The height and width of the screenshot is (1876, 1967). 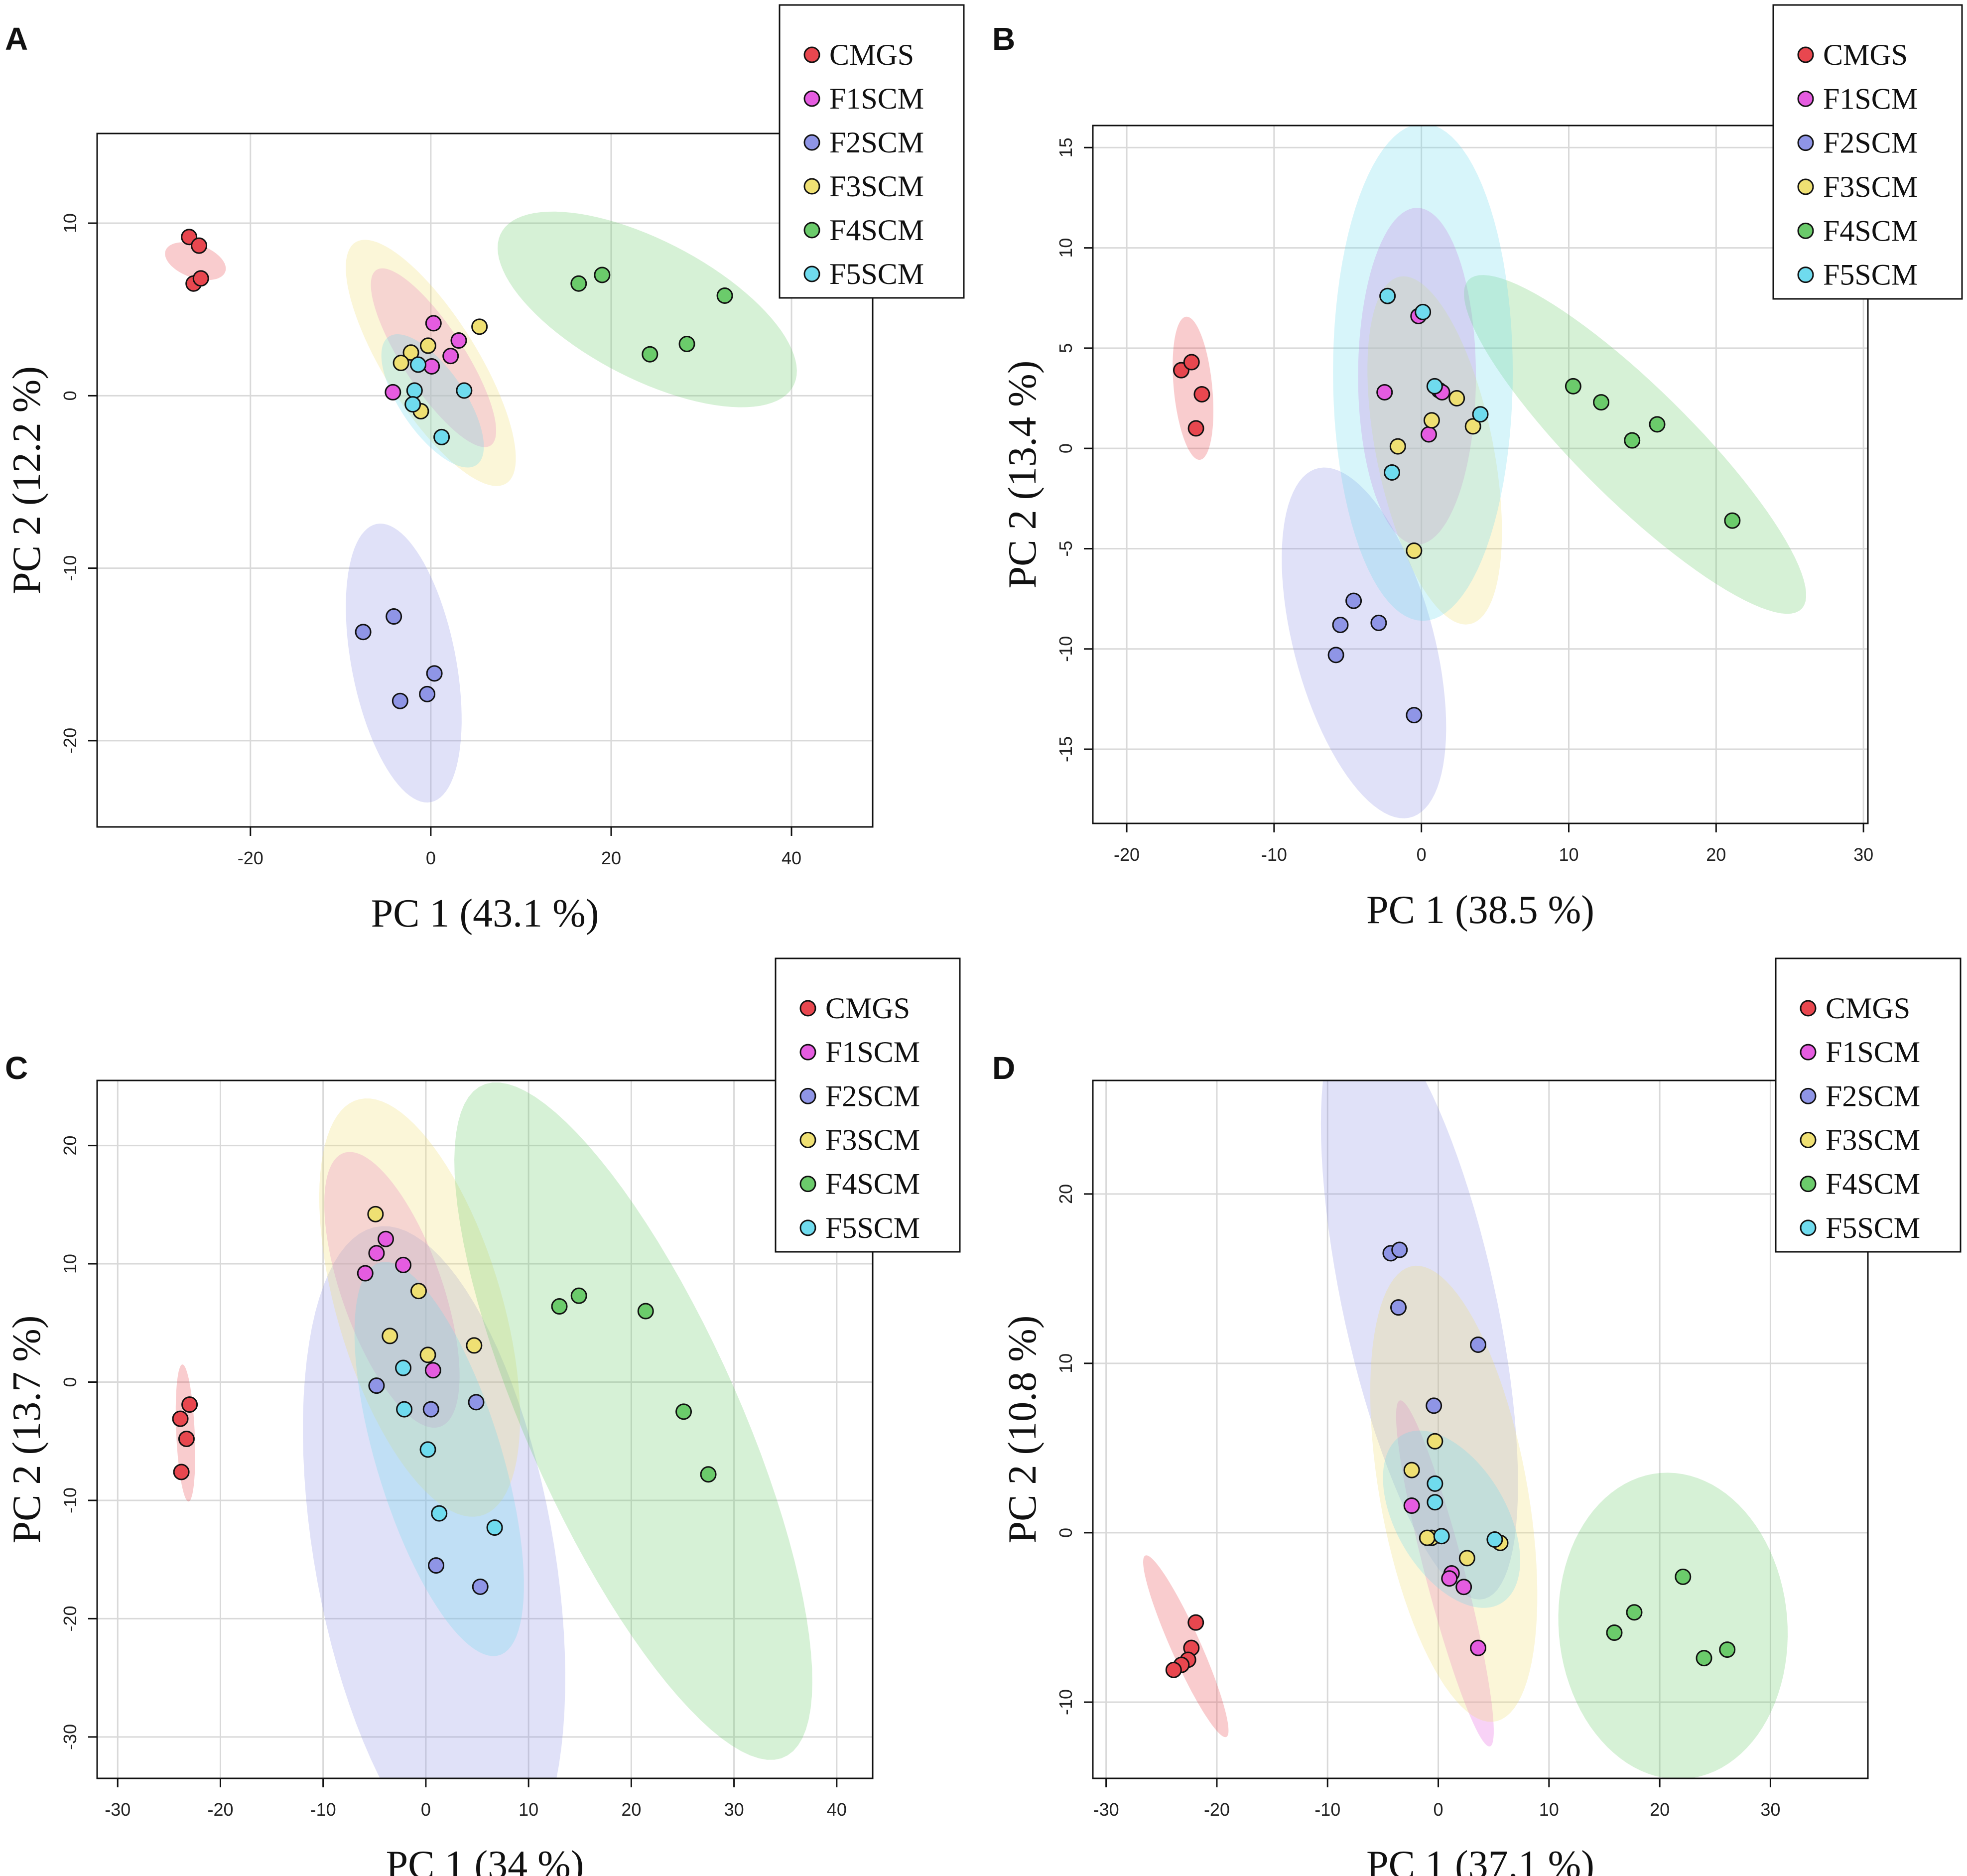 What do you see at coordinates (1873, 1140) in the screenshot?
I see `legend-label-f3scm: F3SCM` at bounding box center [1873, 1140].